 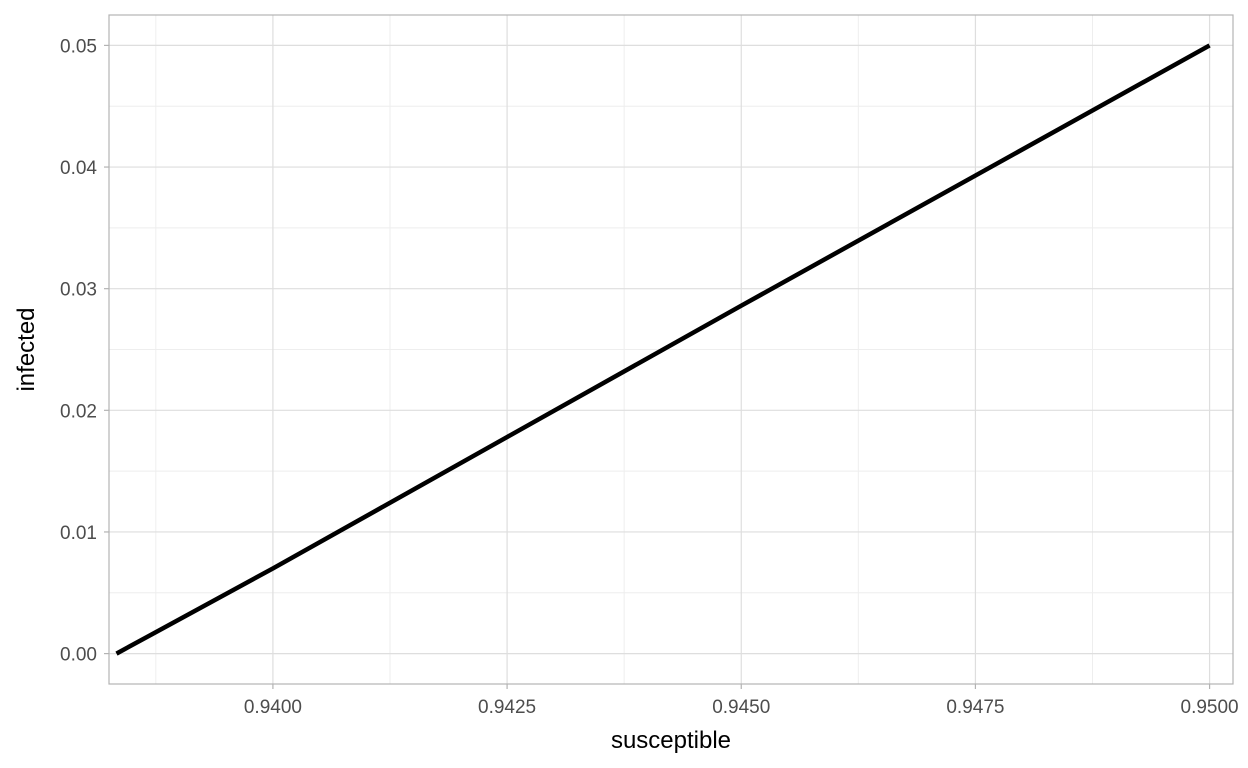 What do you see at coordinates (78, 533) in the screenshot?
I see `y-tick-label: 0.01` at bounding box center [78, 533].